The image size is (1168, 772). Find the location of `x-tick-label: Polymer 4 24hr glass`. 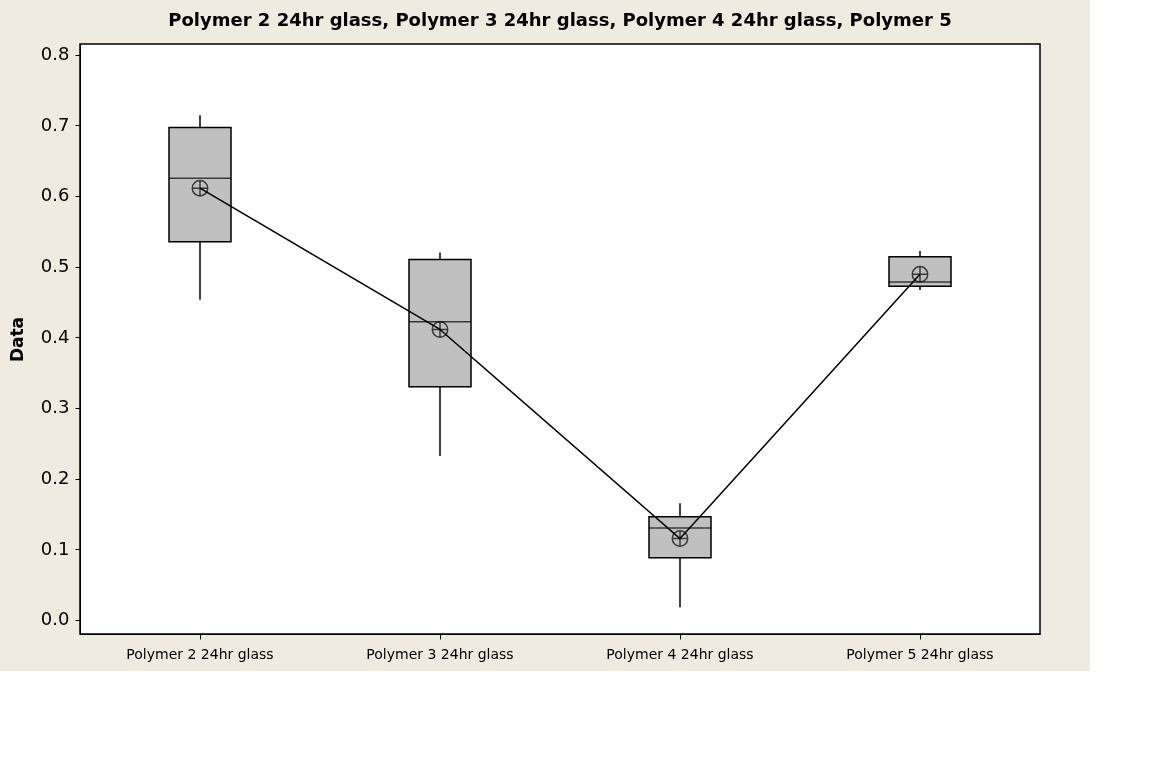

x-tick-label: Polymer 4 24hr glass is located at coordinates (680, 653).